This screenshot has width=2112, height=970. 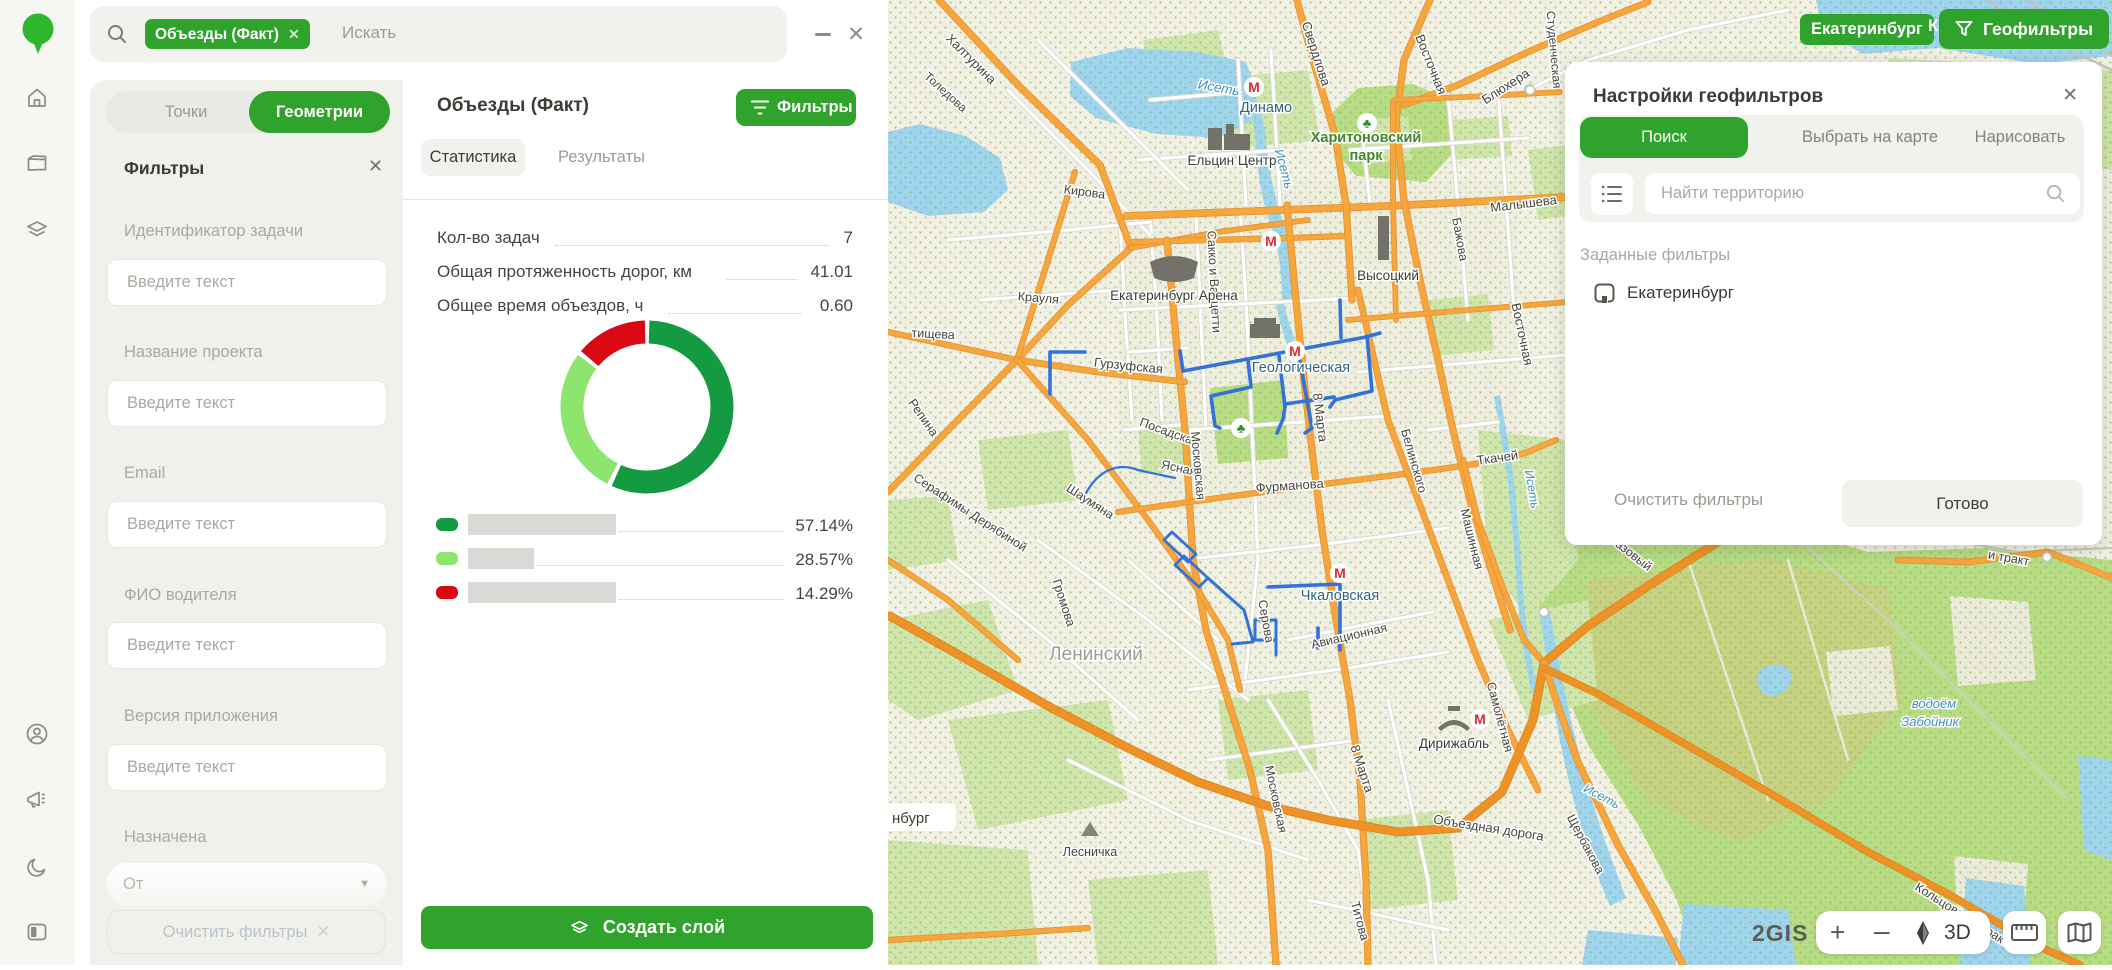 I want to click on svg-text: Забойник, so click(x=1930, y=721).